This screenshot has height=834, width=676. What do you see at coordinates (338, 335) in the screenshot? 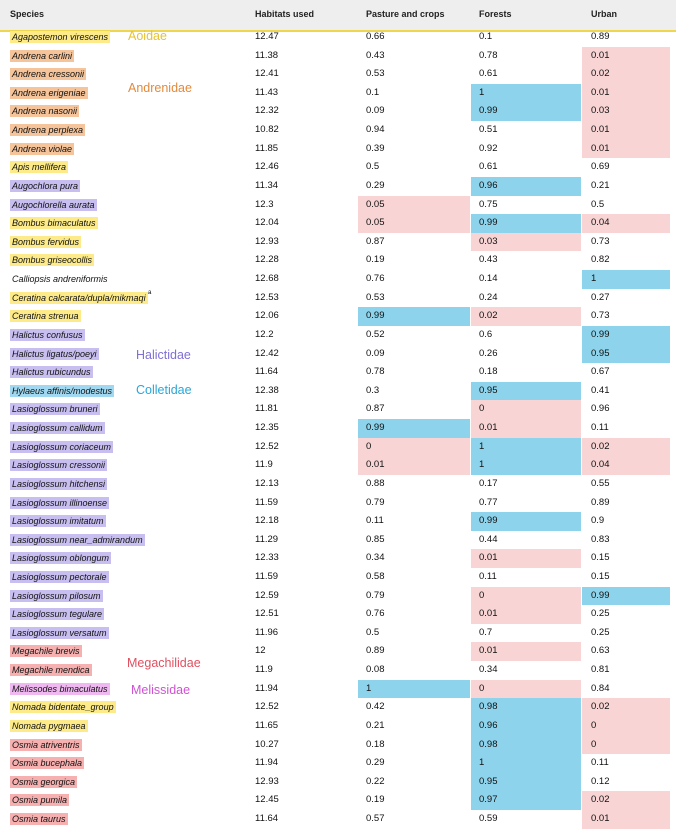
I see `table-row: Halictus confusus 12.2 0.52 0.6 0.99` at bounding box center [338, 335].